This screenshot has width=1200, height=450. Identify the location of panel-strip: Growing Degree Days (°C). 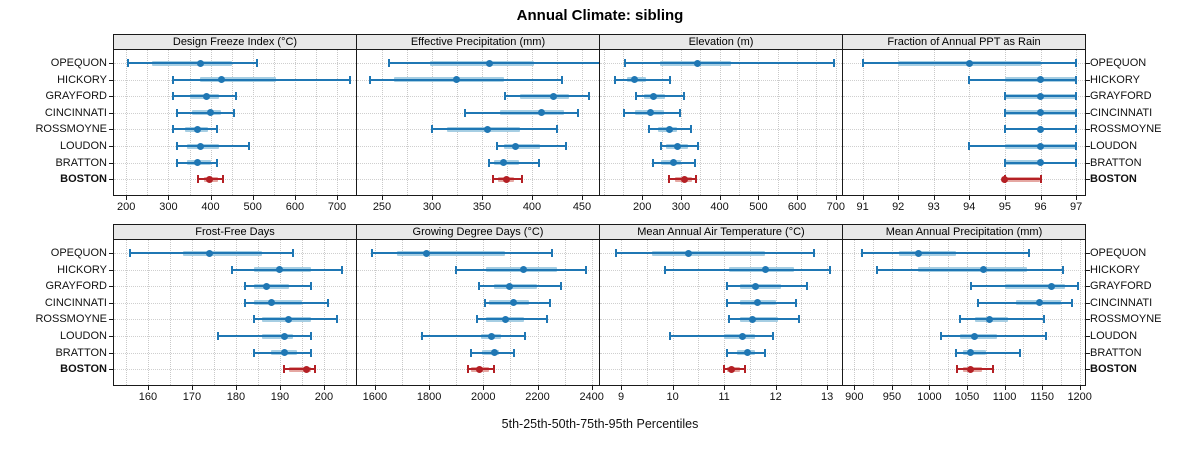
(478, 232).